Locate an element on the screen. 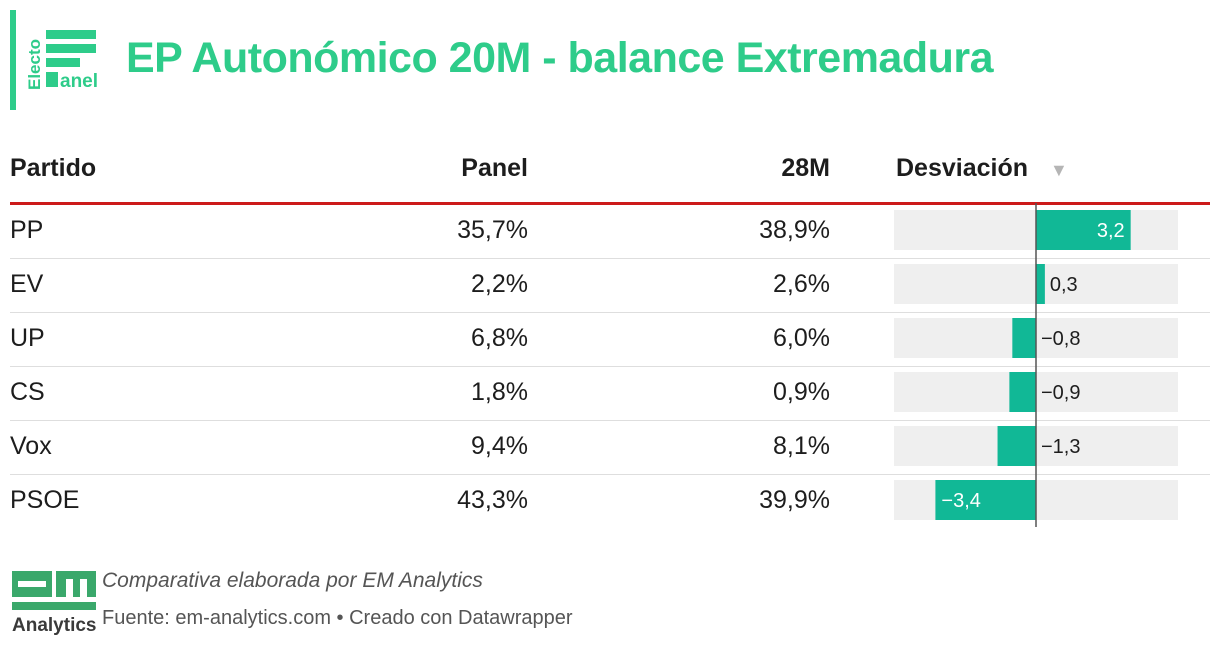  party-cell: UP is located at coordinates (27, 338).